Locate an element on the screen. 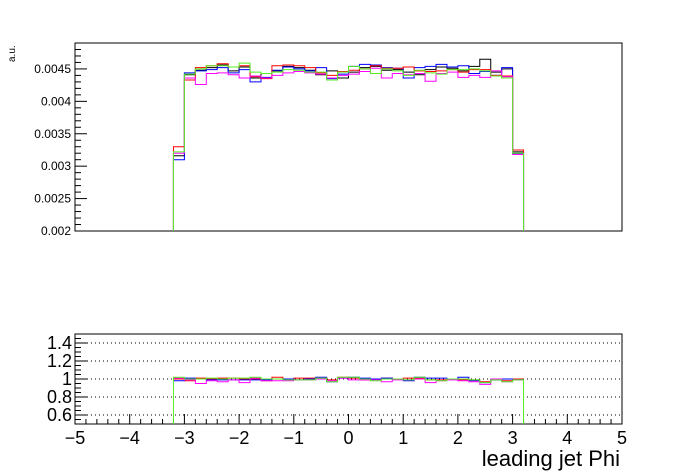 The width and height of the screenshot is (698, 476). ratio-x-tick-label: 3 is located at coordinates (513, 438).